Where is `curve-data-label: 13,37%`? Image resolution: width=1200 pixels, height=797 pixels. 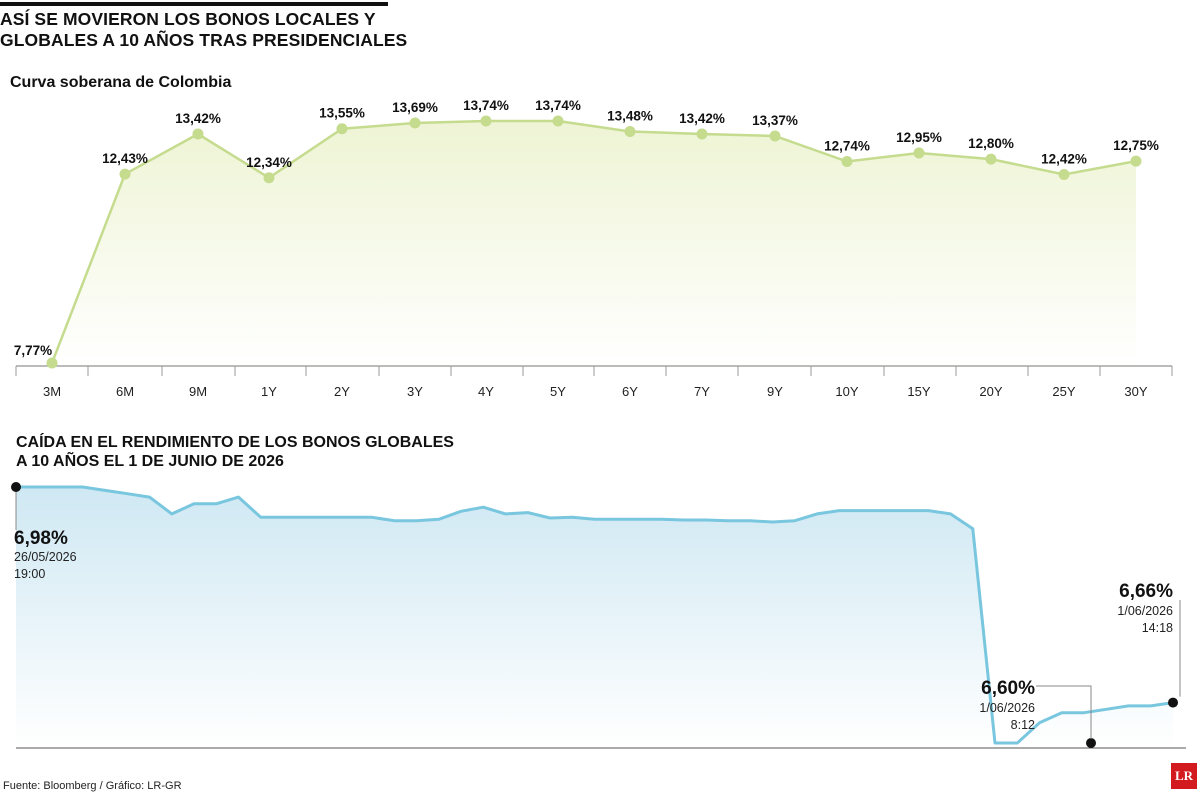
curve-data-label: 13,37% is located at coordinates (775, 120).